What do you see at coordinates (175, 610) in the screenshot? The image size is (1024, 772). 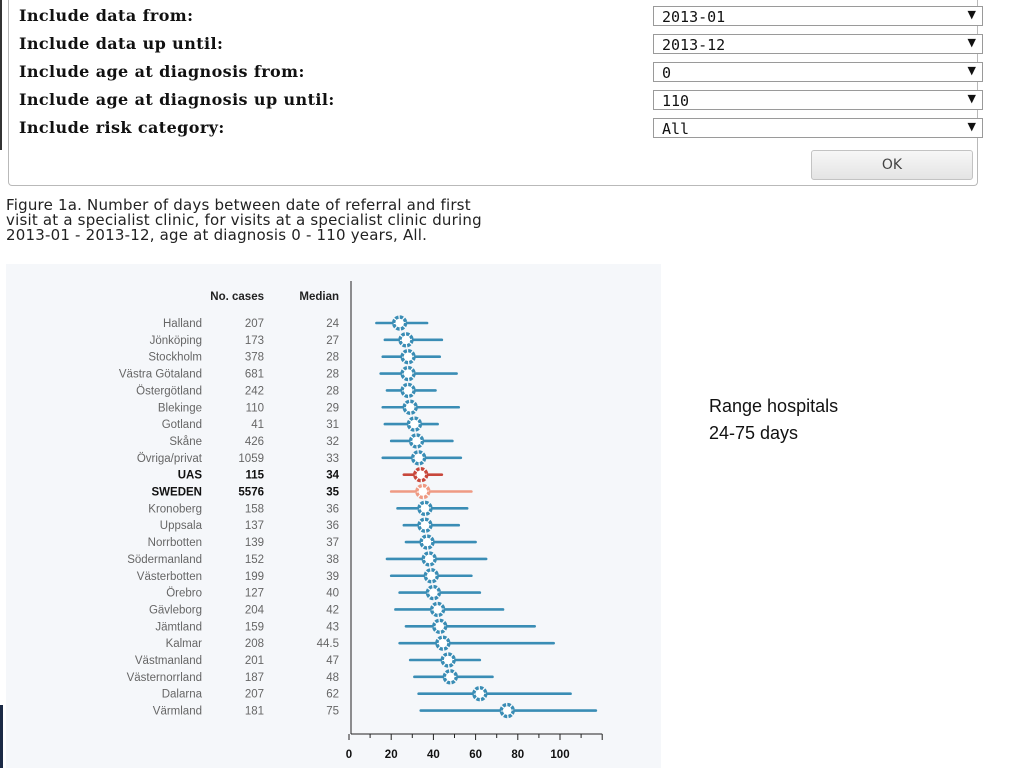 I see `region-label: Gävleborg` at bounding box center [175, 610].